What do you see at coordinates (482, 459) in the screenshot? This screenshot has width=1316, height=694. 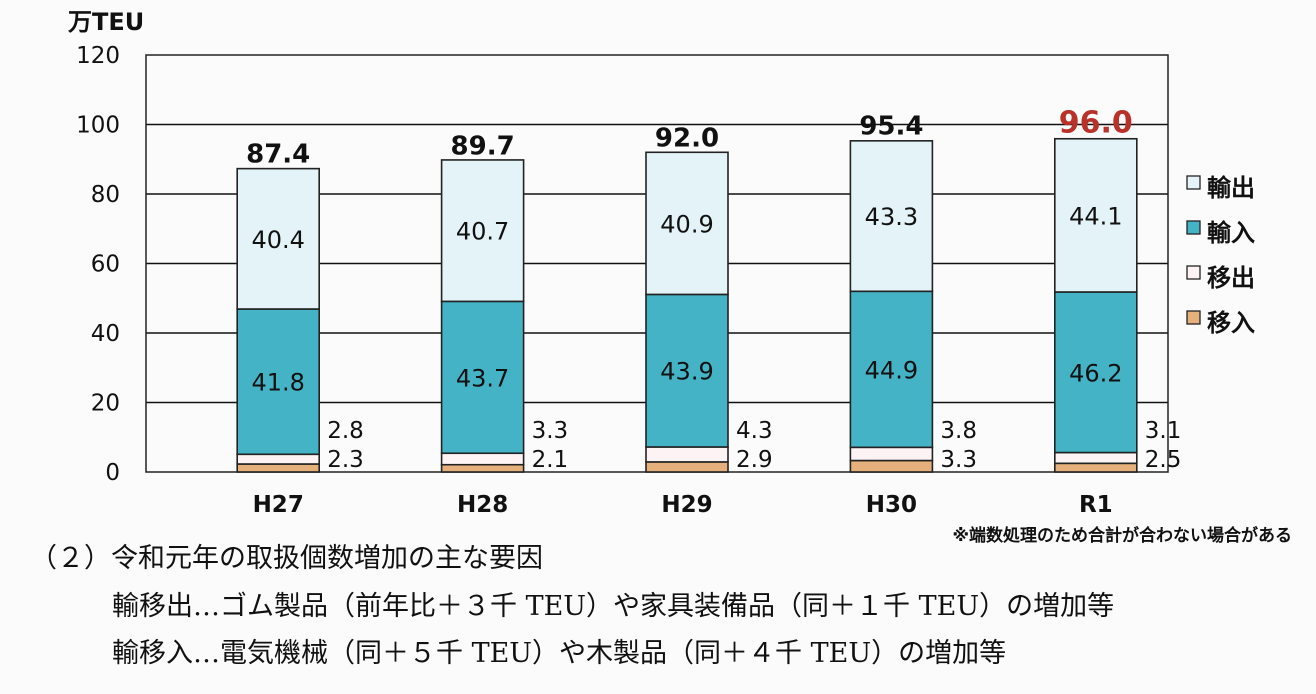 I see `bar-H28-移出` at bounding box center [482, 459].